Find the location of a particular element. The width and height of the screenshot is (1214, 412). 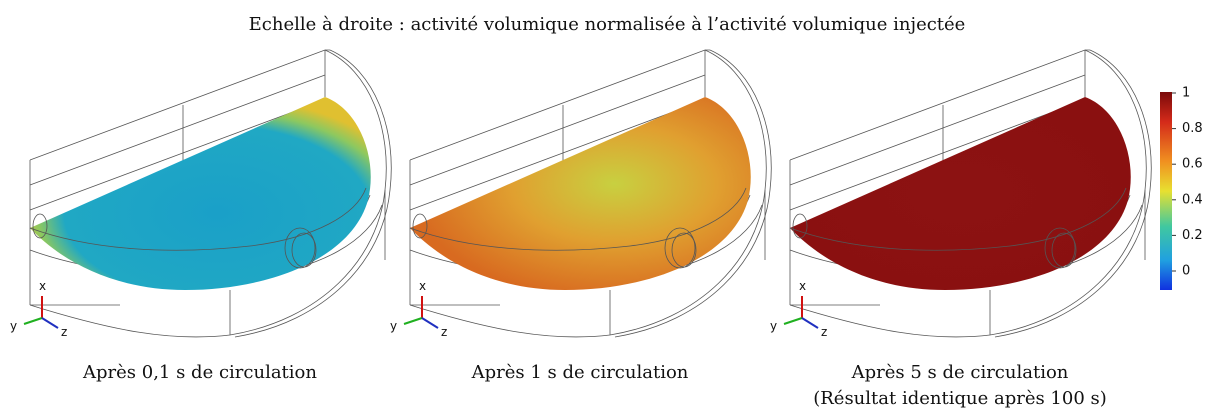

field-surface is located at coordinates (960, 193).